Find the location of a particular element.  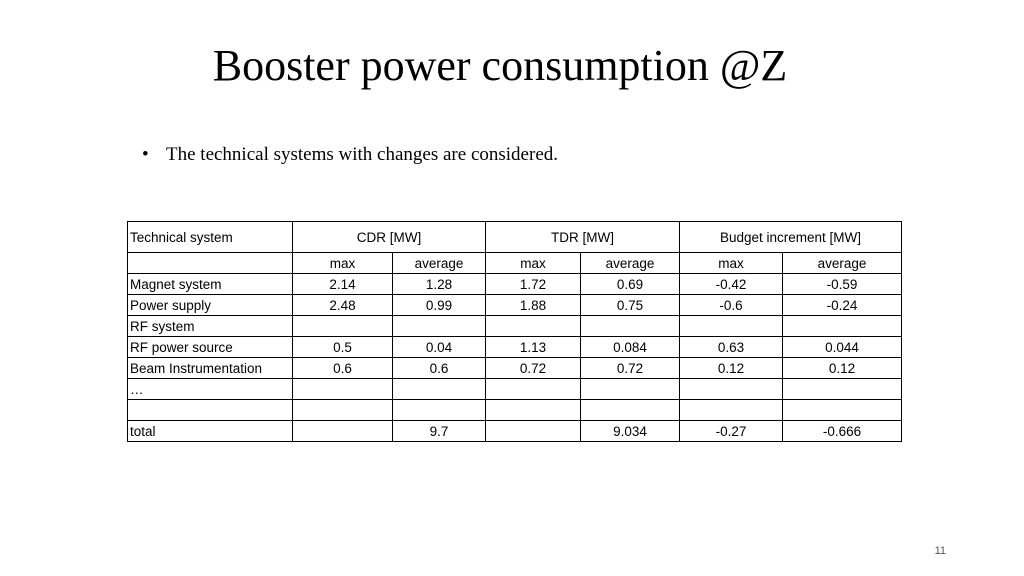

row-label-cell is located at coordinates (210, 410).